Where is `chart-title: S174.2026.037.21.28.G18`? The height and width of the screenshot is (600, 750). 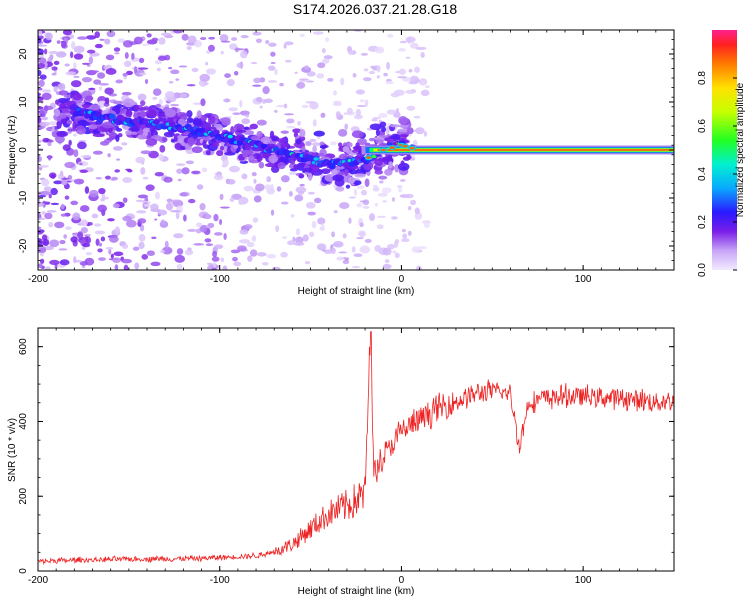
chart-title: S174.2026.037.21.28.G18 is located at coordinates (375, 9).